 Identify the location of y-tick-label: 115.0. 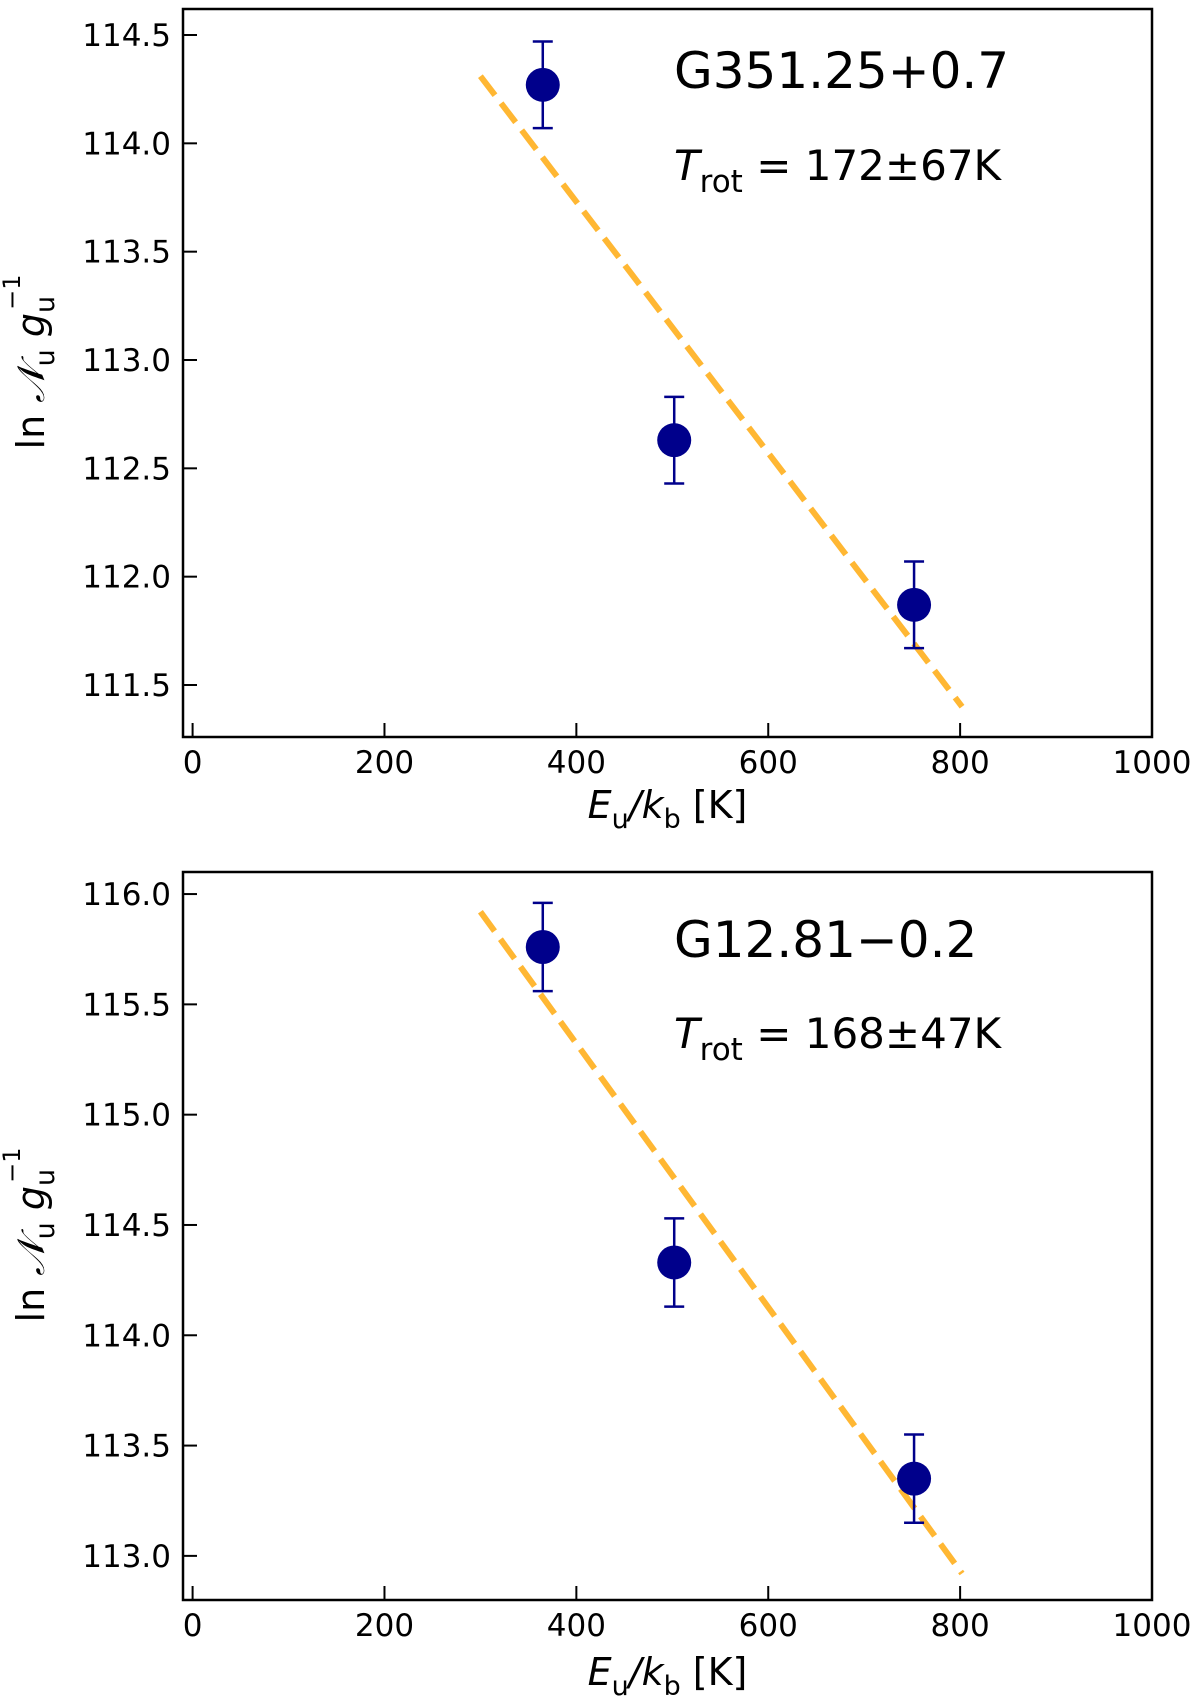
(126, 1116).